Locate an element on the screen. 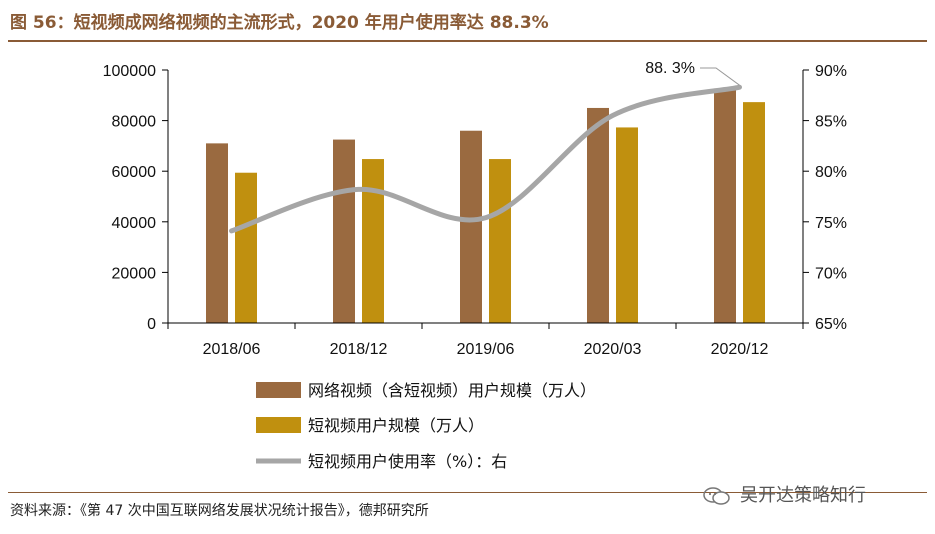  legend-swatch-network is located at coordinates (278, 390).